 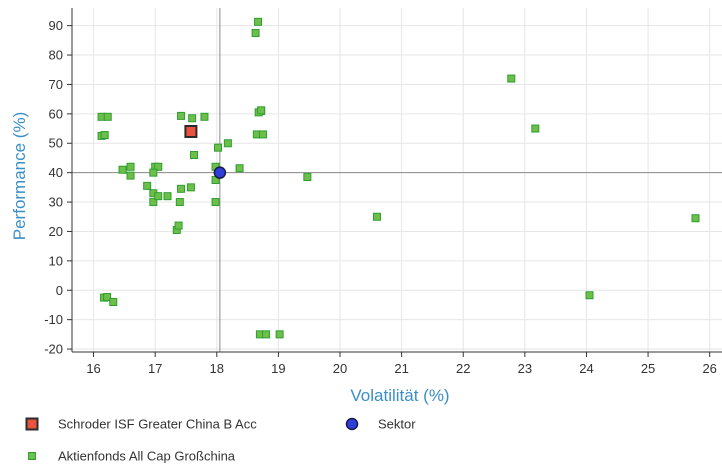 I want to click on x-tick-label: 23, so click(x=525, y=368).